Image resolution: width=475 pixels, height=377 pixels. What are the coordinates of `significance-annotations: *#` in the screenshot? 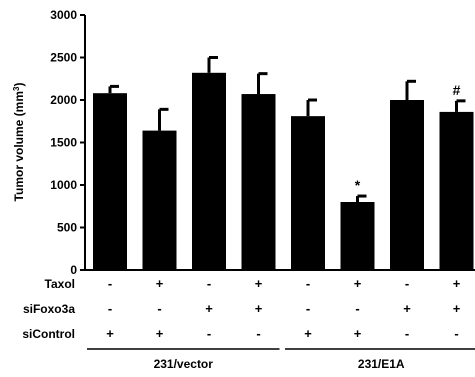 It's located at (408, 137).